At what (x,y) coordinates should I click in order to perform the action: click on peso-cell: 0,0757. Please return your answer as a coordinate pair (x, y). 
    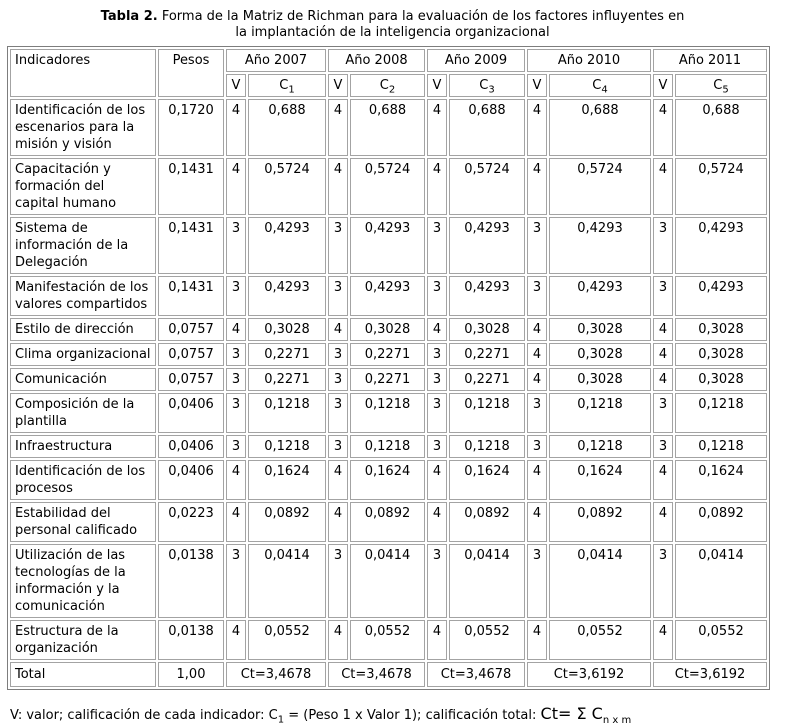
    Looking at the image, I should click on (191, 329).